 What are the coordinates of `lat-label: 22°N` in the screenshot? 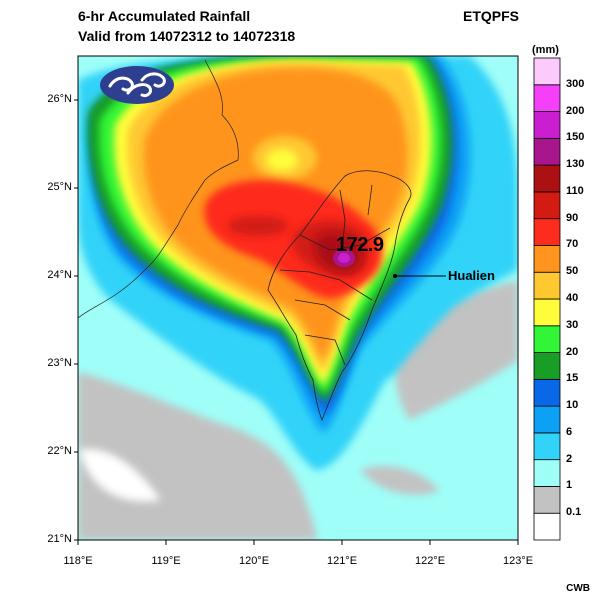 It's located at (59, 451).